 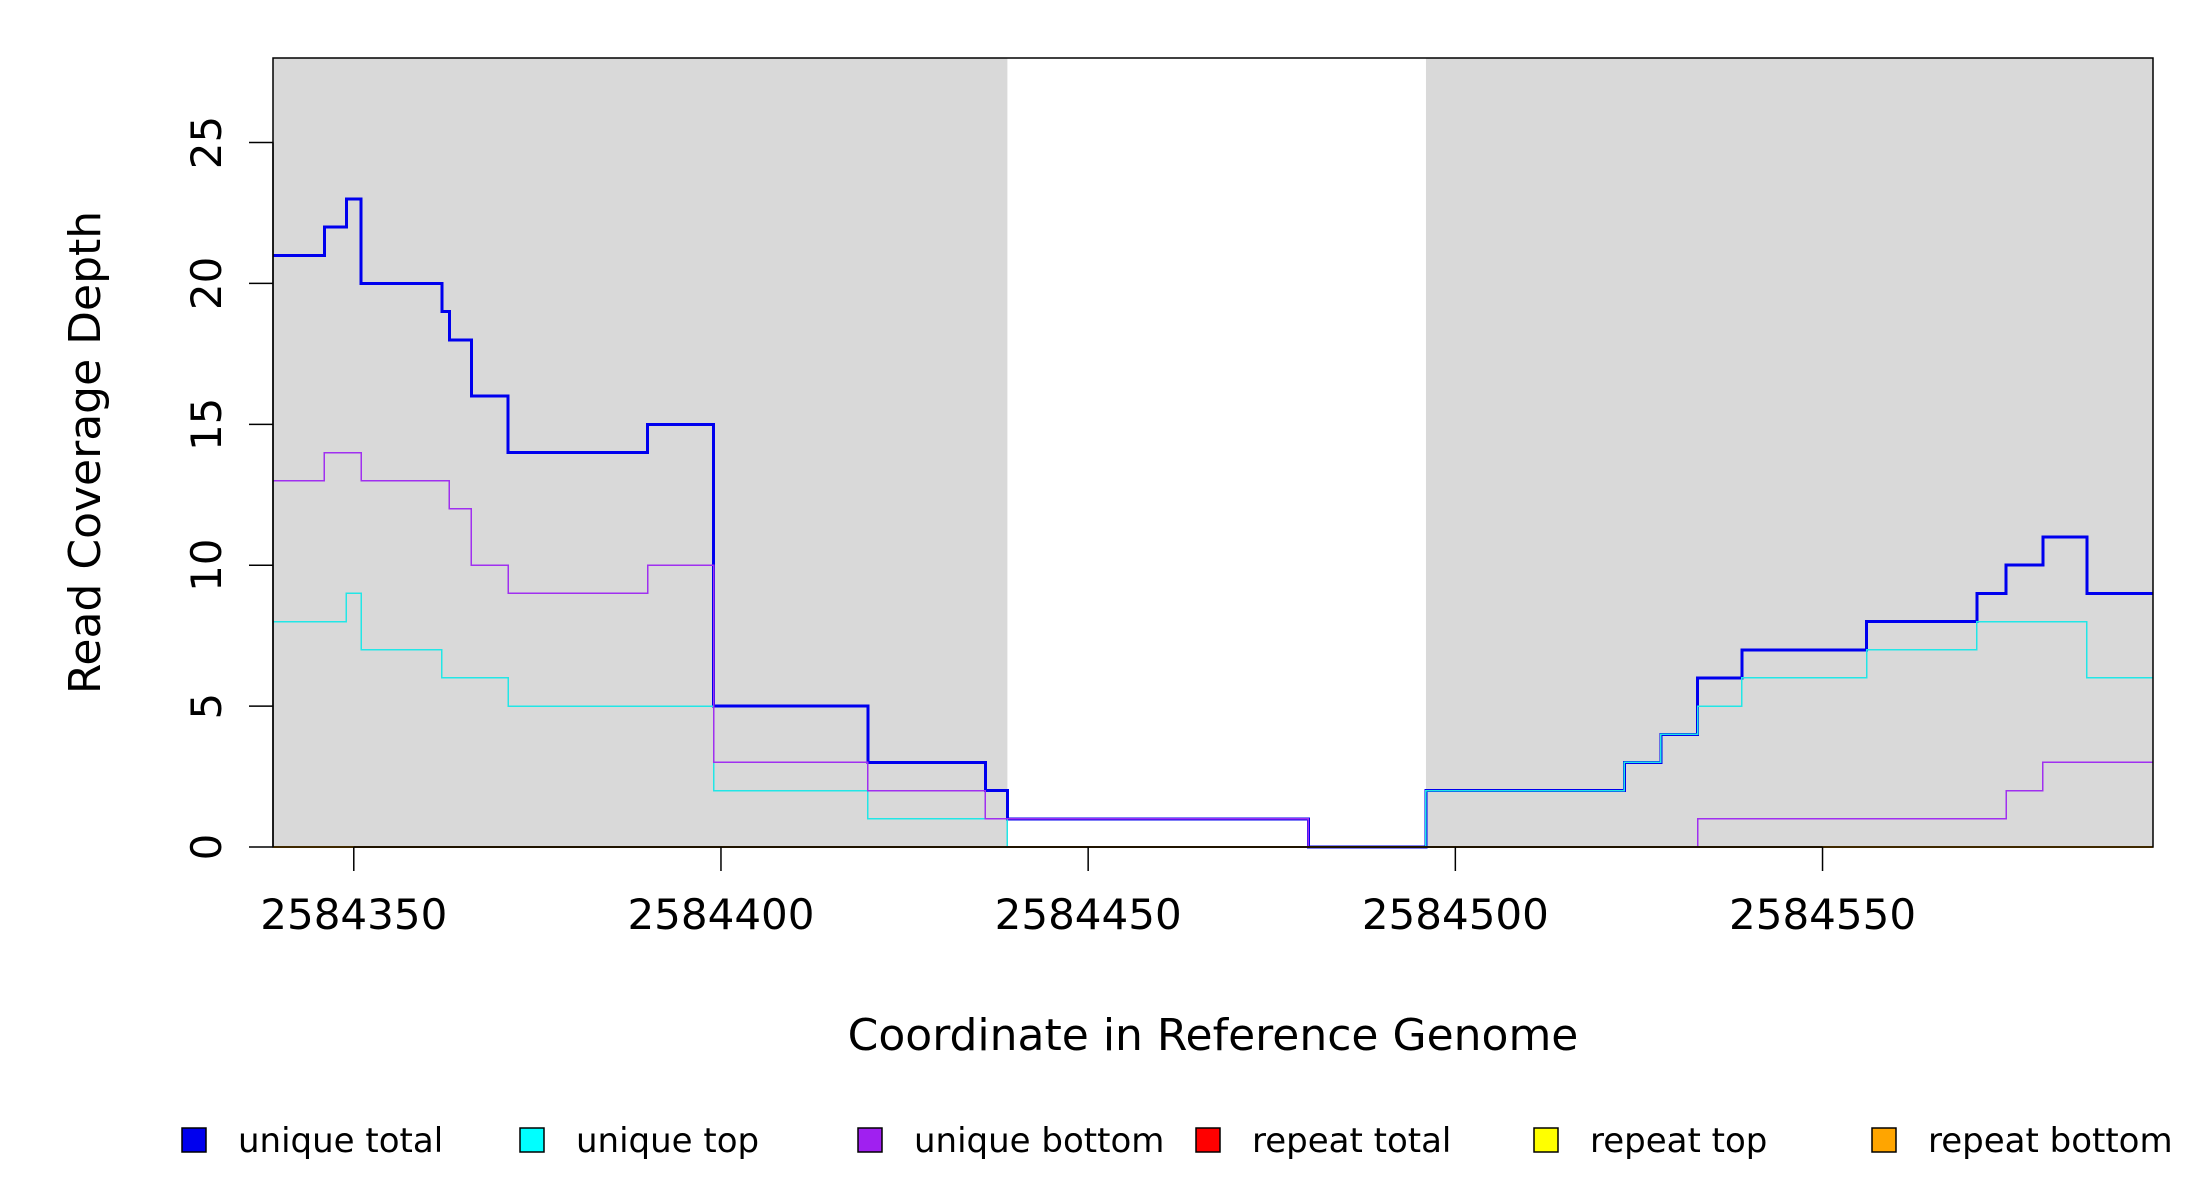 What do you see at coordinates (720, 914) in the screenshot?
I see `x-tick-label-2584400: 2584400` at bounding box center [720, 914].